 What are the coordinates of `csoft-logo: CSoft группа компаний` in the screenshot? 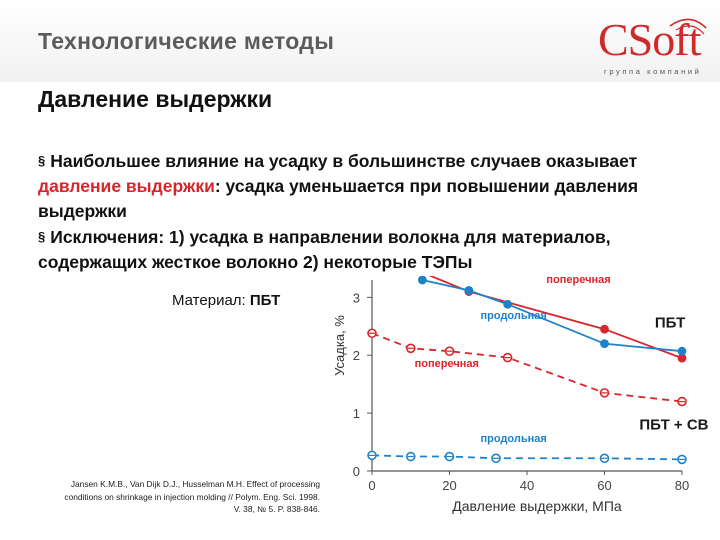 It's located at (654, 49).